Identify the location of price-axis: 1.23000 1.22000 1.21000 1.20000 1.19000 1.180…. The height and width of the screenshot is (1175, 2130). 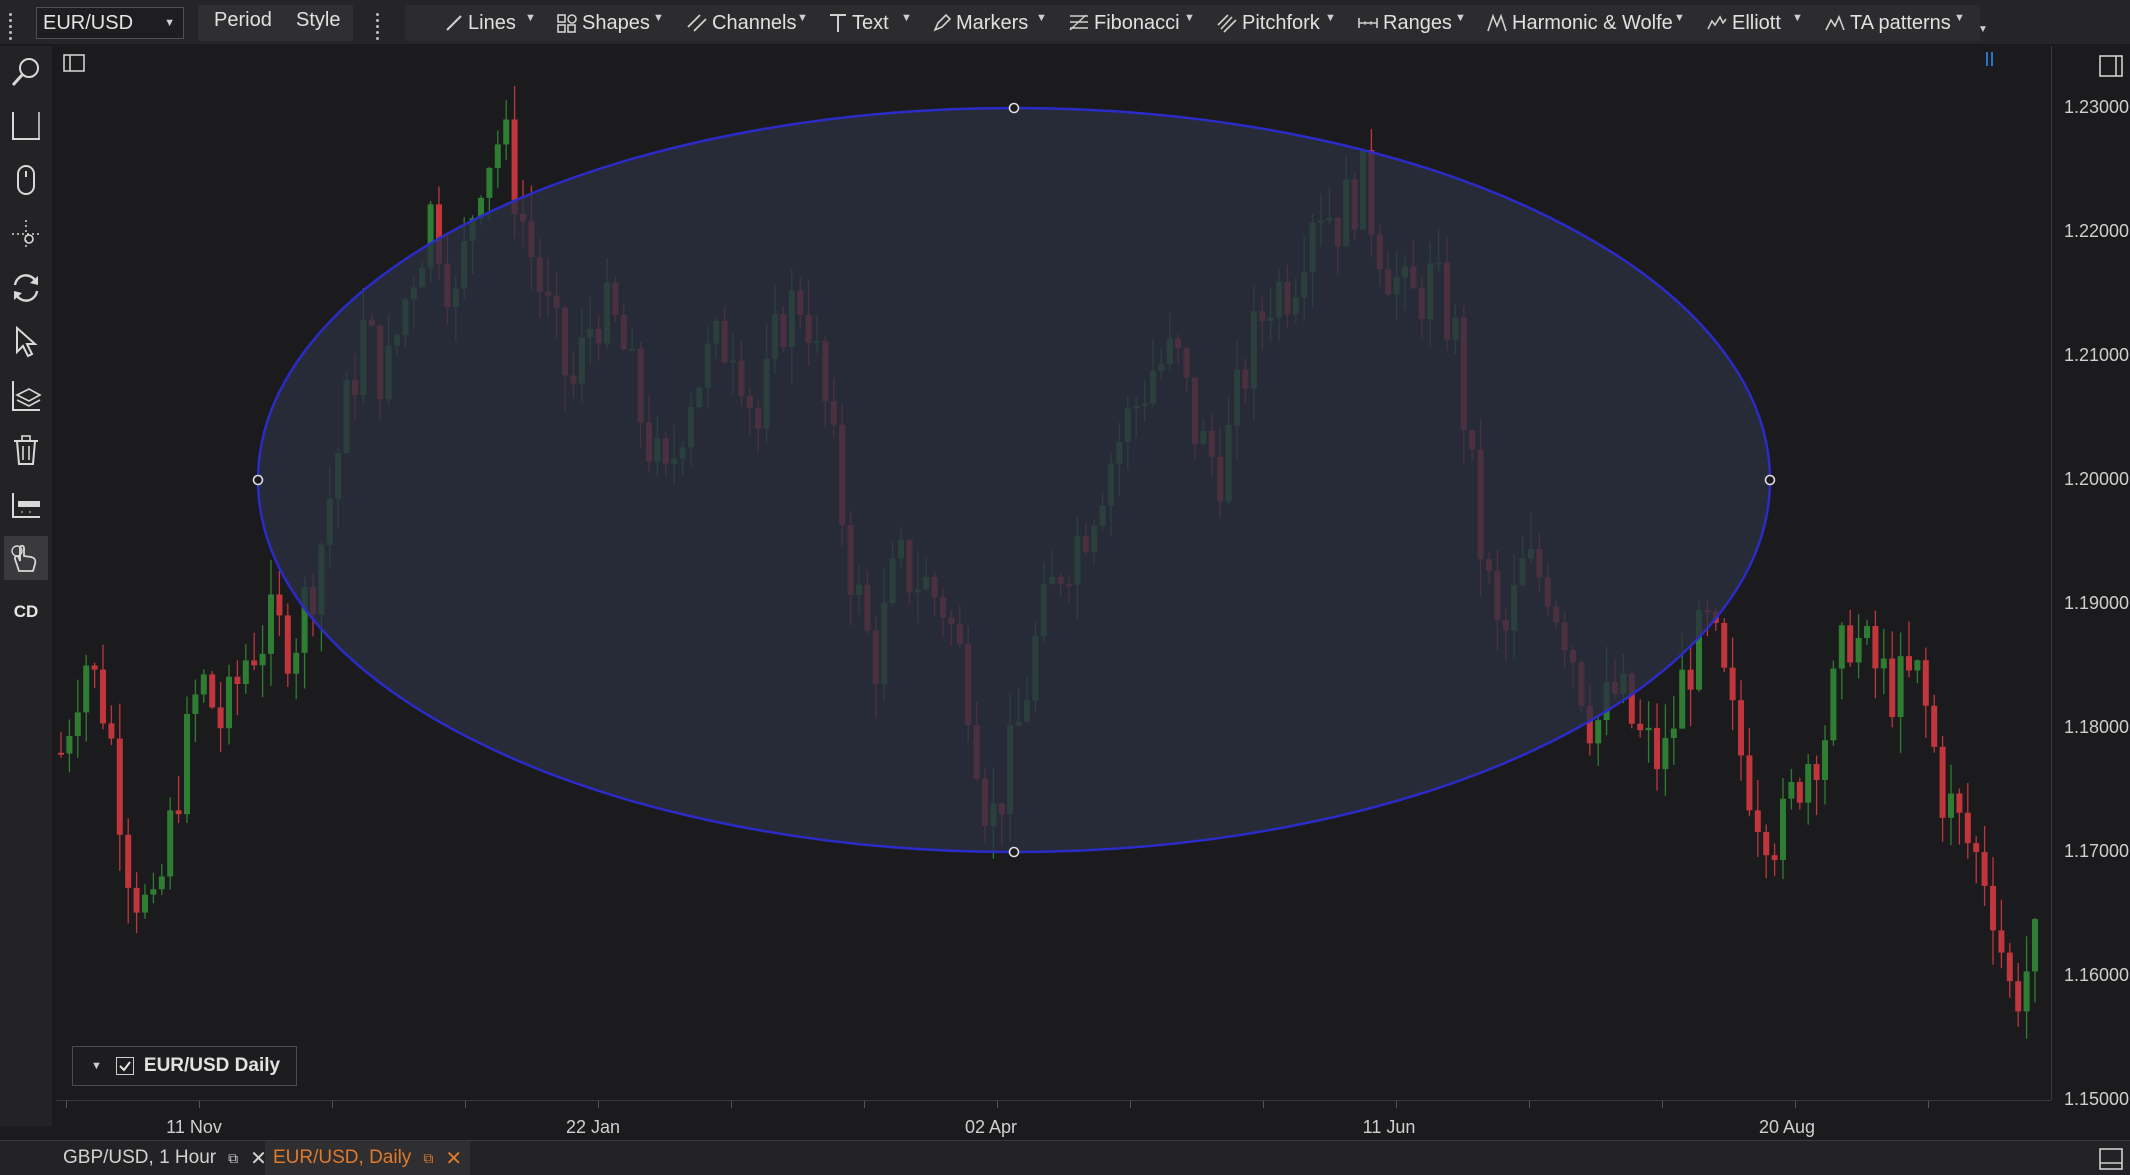
(2090, 577).